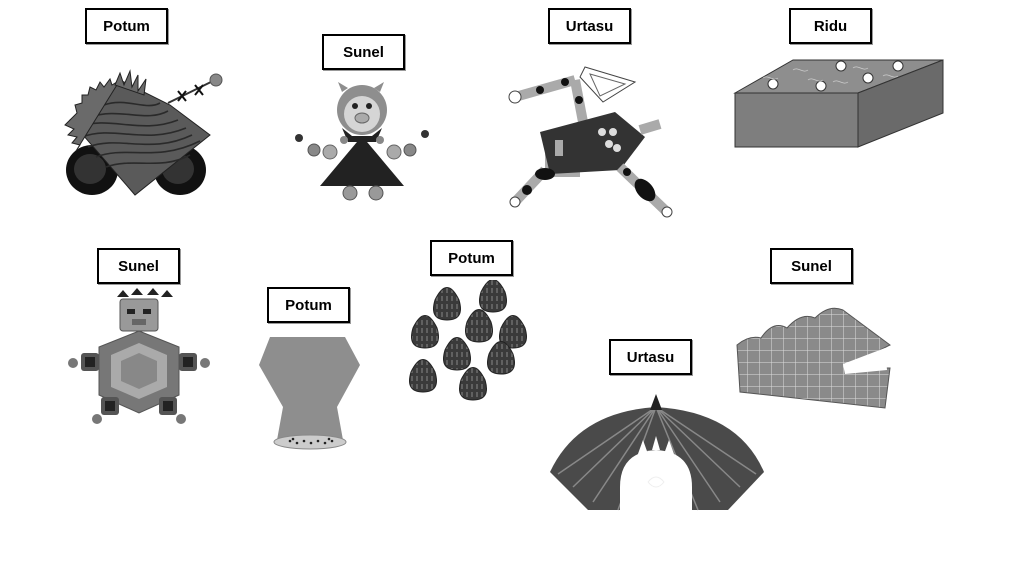 This screenshot has height=575, width=1023. Describe the element at coordinates (811, 266) in the screenshot. I see `card-label-sunel-3: Sunel` at that location.